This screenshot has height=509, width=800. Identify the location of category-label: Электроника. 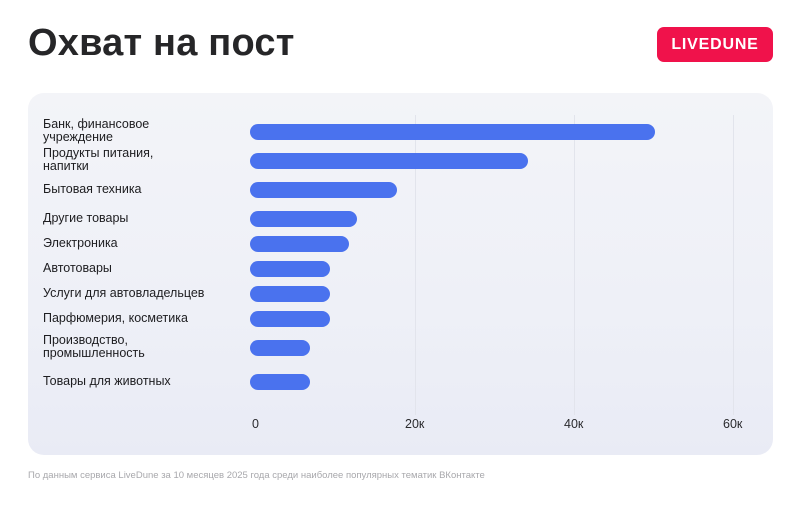
(80, 243).